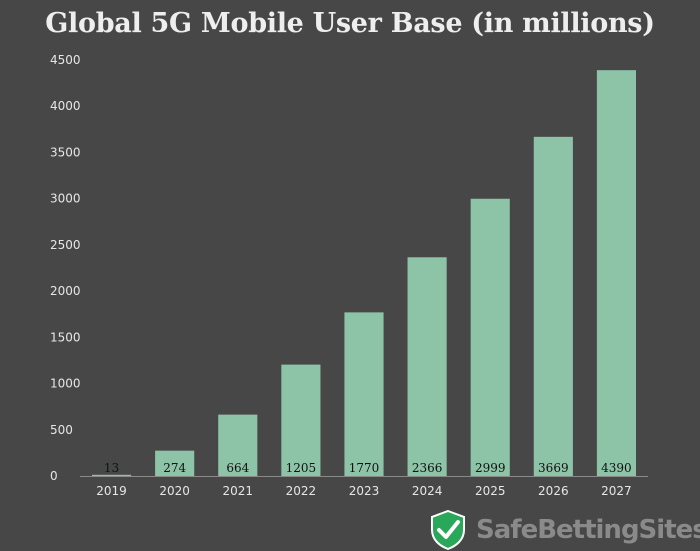 The width and height of the screenshot is (700, 551). Describe the element at coordinates (54, 476) in the screenshot. I see `y-tick-label: 0` at that location.